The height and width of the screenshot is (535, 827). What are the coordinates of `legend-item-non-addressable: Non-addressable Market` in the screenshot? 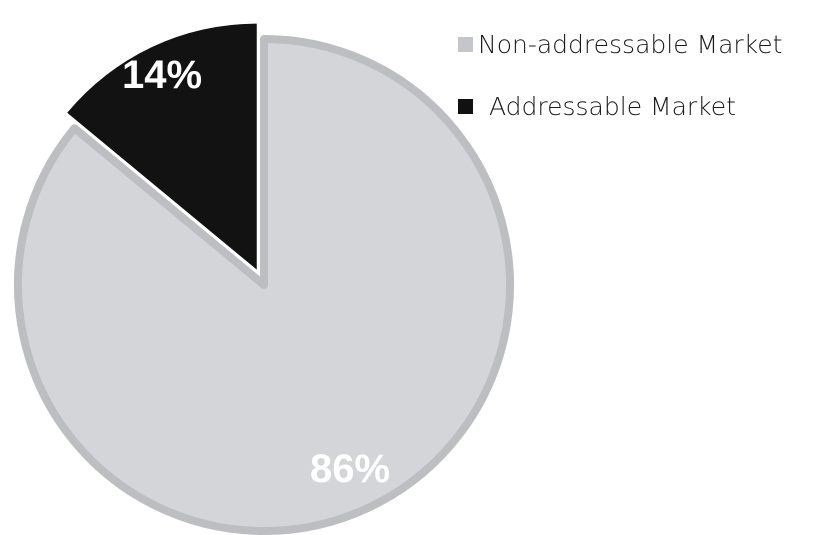 It's located at (620, 44).